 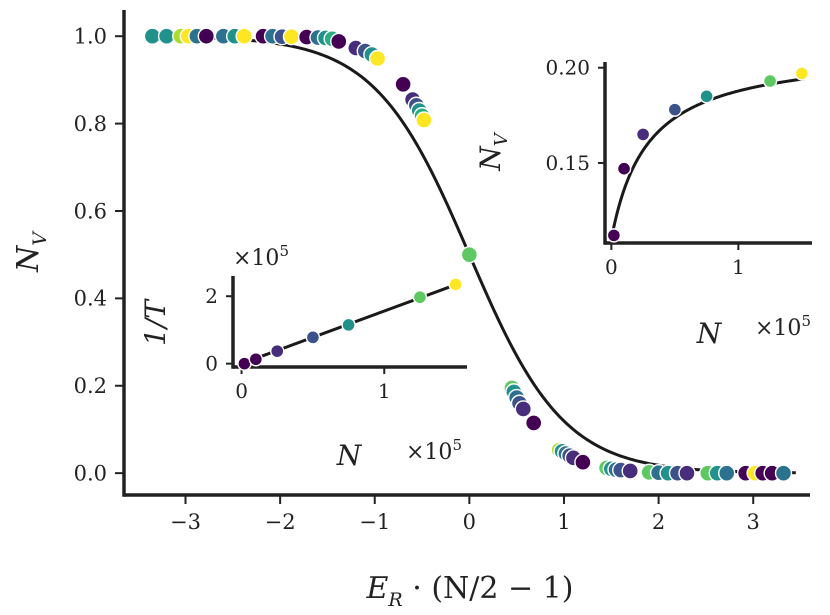 What do you see at coordinates (470, 591) in the screenshot?
I see `main-x-label: ER · (N/2 − 1)` at bounding box center [470, 591].